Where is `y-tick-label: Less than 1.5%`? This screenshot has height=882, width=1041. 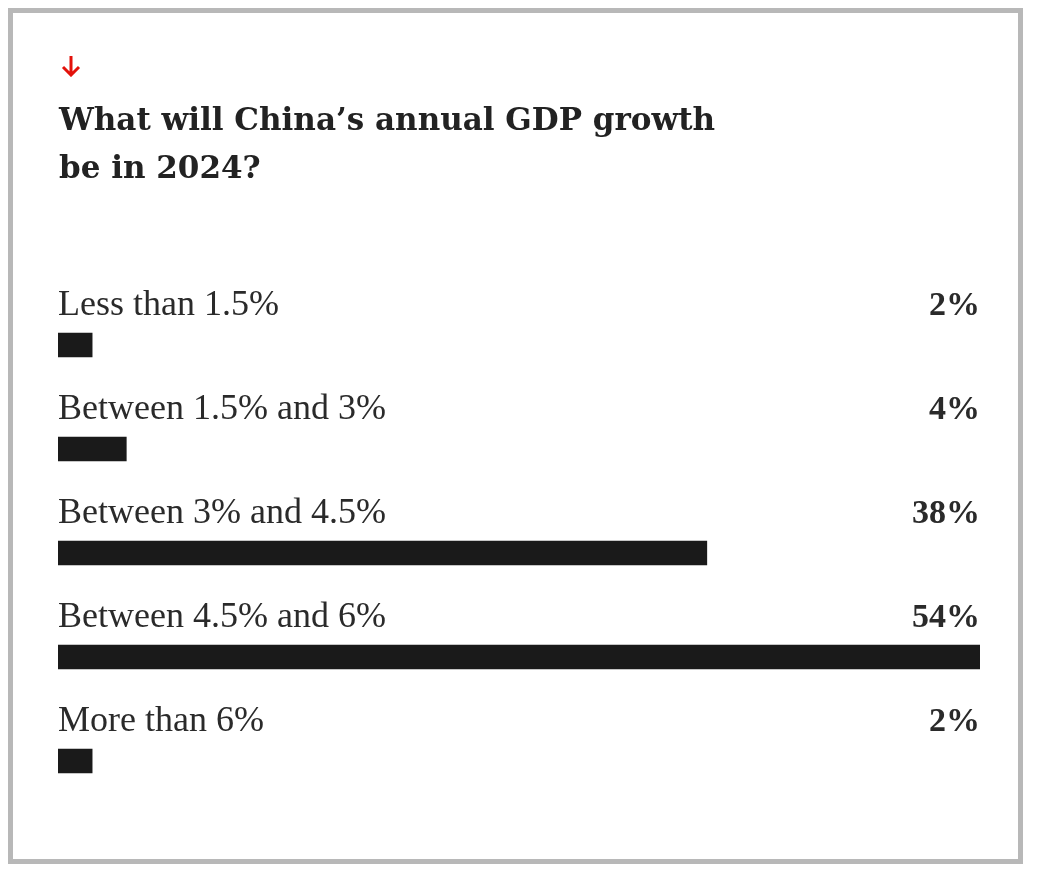 y-tick-label: Less than 1.5% is located at coordinates (168, 303).